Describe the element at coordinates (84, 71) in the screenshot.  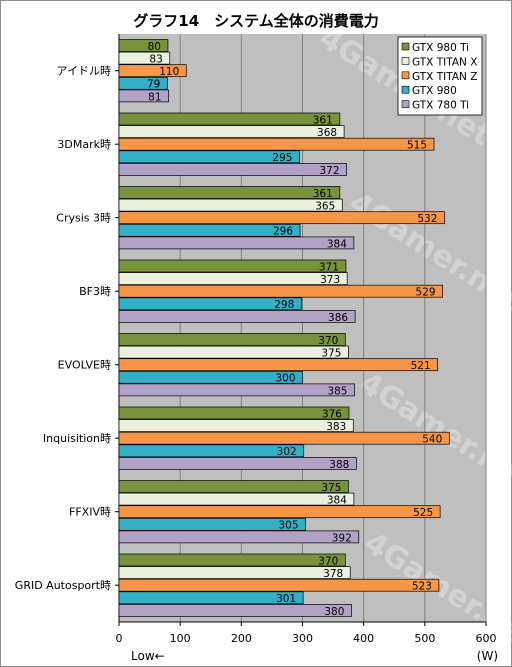
I see `category-label: アイドル時` at that location.